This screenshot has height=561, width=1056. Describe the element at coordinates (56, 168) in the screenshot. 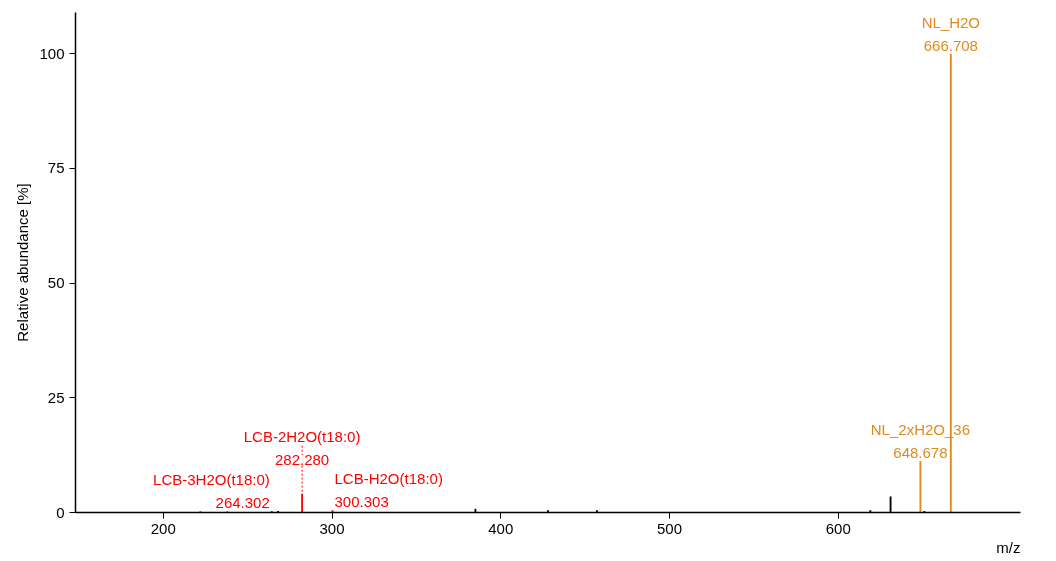

I see `y-tick-label: 75` at that location.